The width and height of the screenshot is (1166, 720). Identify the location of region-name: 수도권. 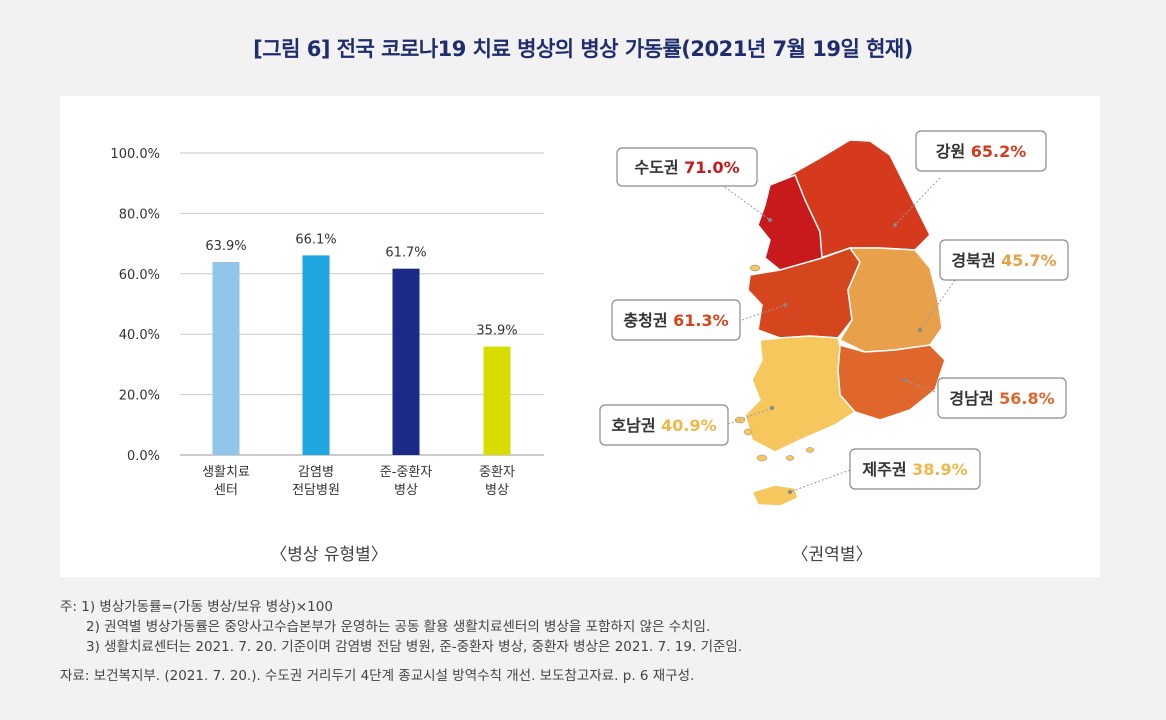
(659, 167).